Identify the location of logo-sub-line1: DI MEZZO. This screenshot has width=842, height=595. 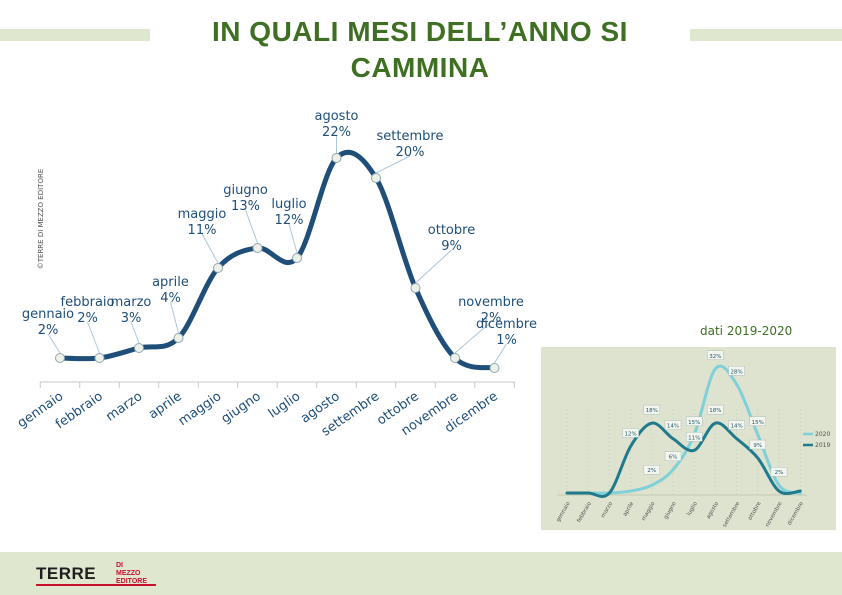
(128, 569).